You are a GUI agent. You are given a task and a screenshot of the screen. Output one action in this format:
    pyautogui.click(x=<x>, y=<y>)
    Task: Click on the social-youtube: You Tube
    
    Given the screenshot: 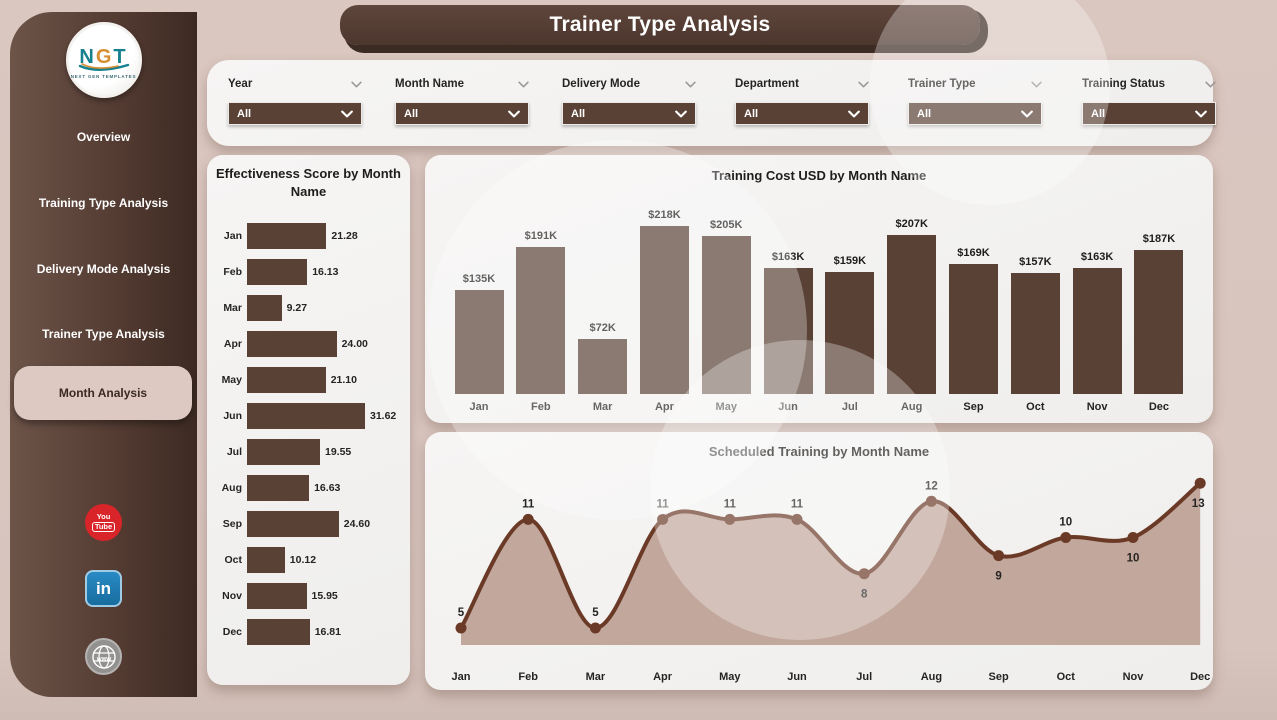 What is the action you would take?
    pyautogui.click(x=103, y=522)
    